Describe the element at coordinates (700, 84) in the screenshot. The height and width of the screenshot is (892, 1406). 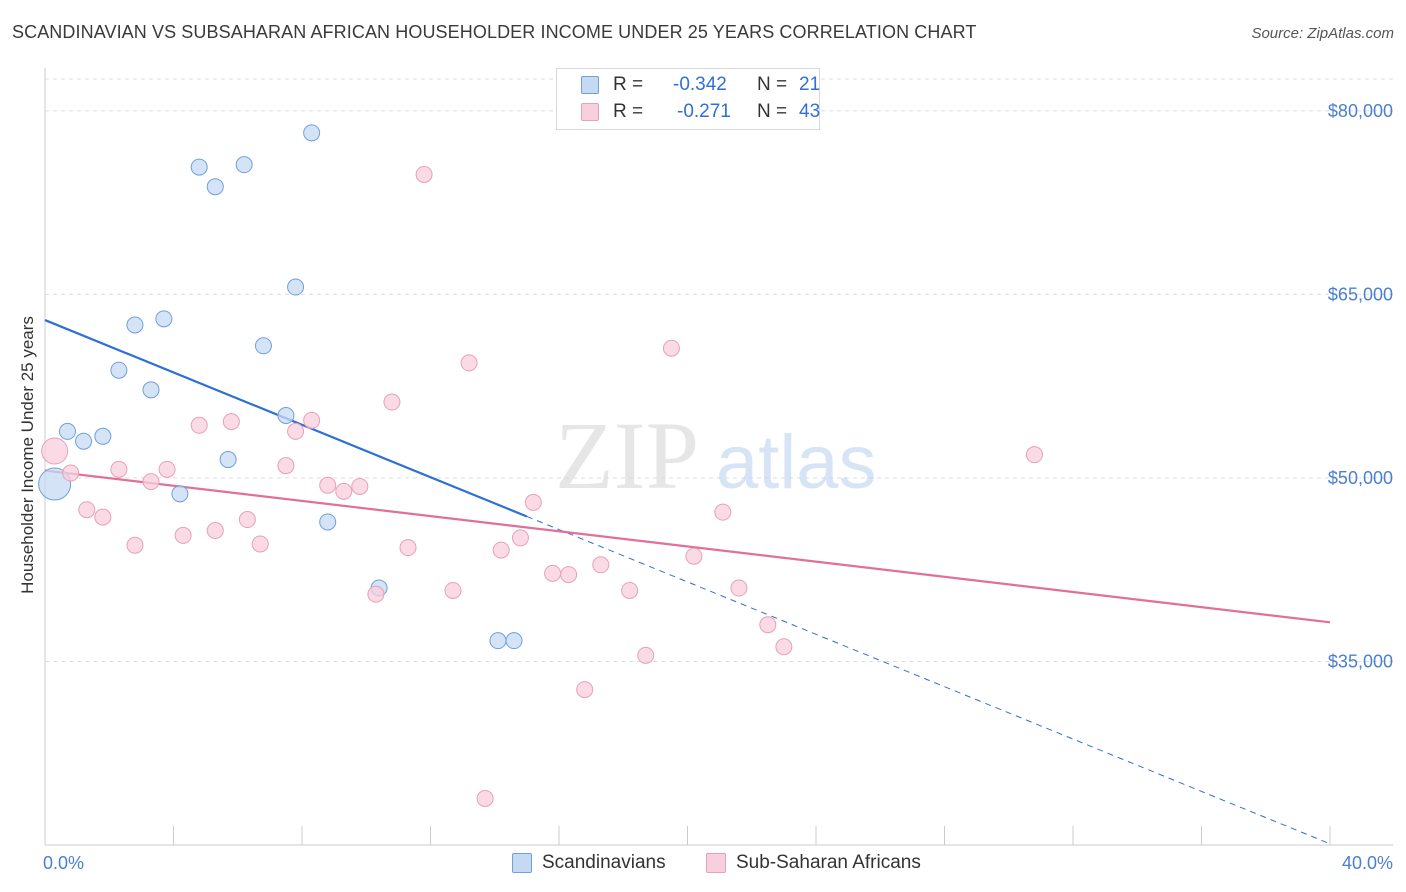
I see `legend-r-value-scandinavians: -0.342` at that location.